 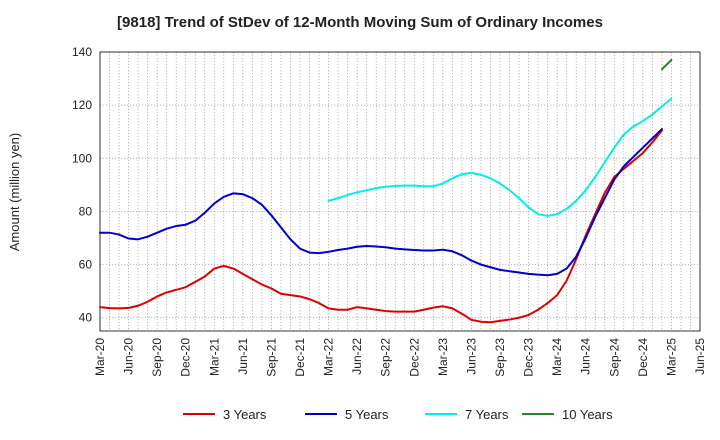 What do you see at coordinates (557, 357) in the screenshot?
I see `x-tick-label: Mar-24` at bounding box center [557, 357].